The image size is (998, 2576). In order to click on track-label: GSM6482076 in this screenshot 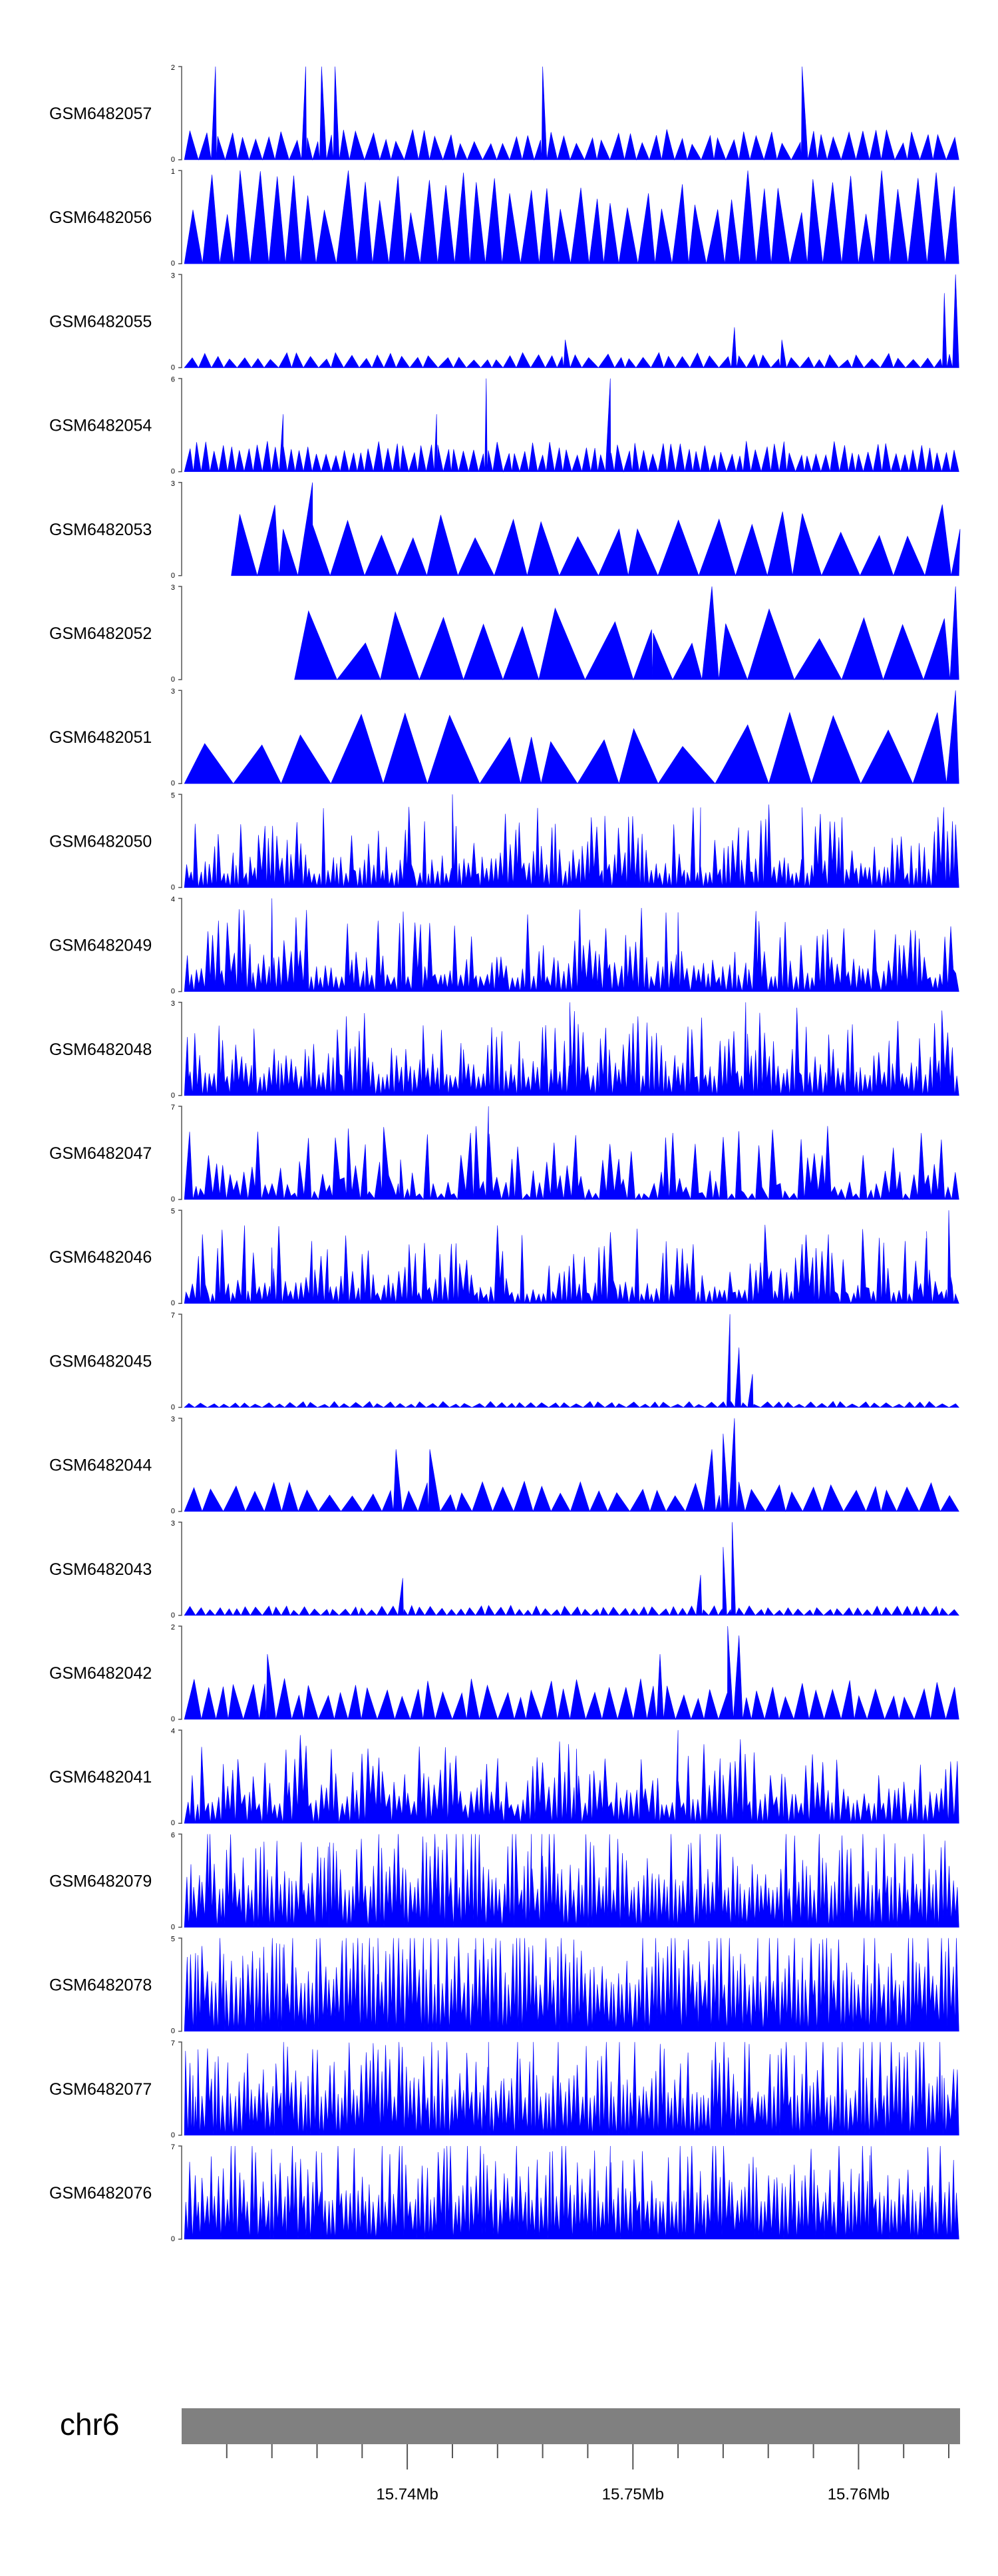, I will do `click(100, 2193)`.